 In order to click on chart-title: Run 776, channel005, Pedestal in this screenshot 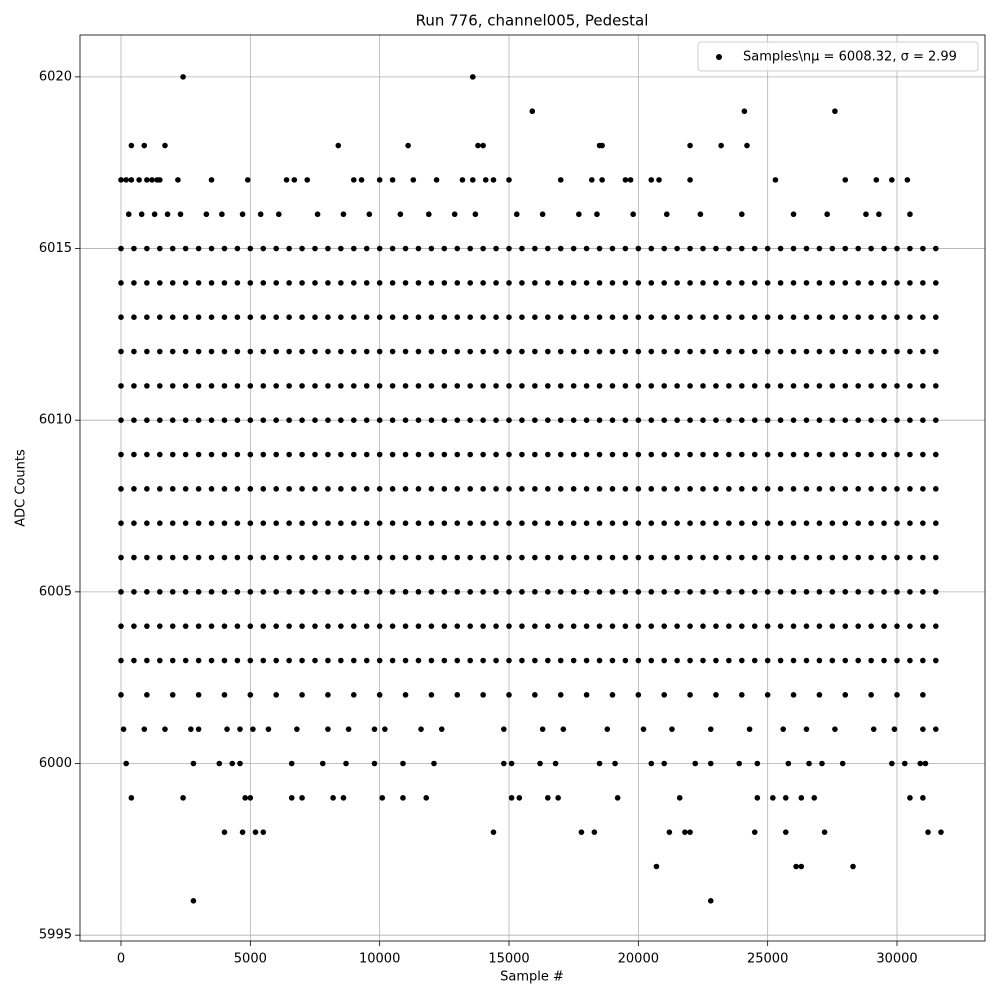, I will do `click(532, 21)`.